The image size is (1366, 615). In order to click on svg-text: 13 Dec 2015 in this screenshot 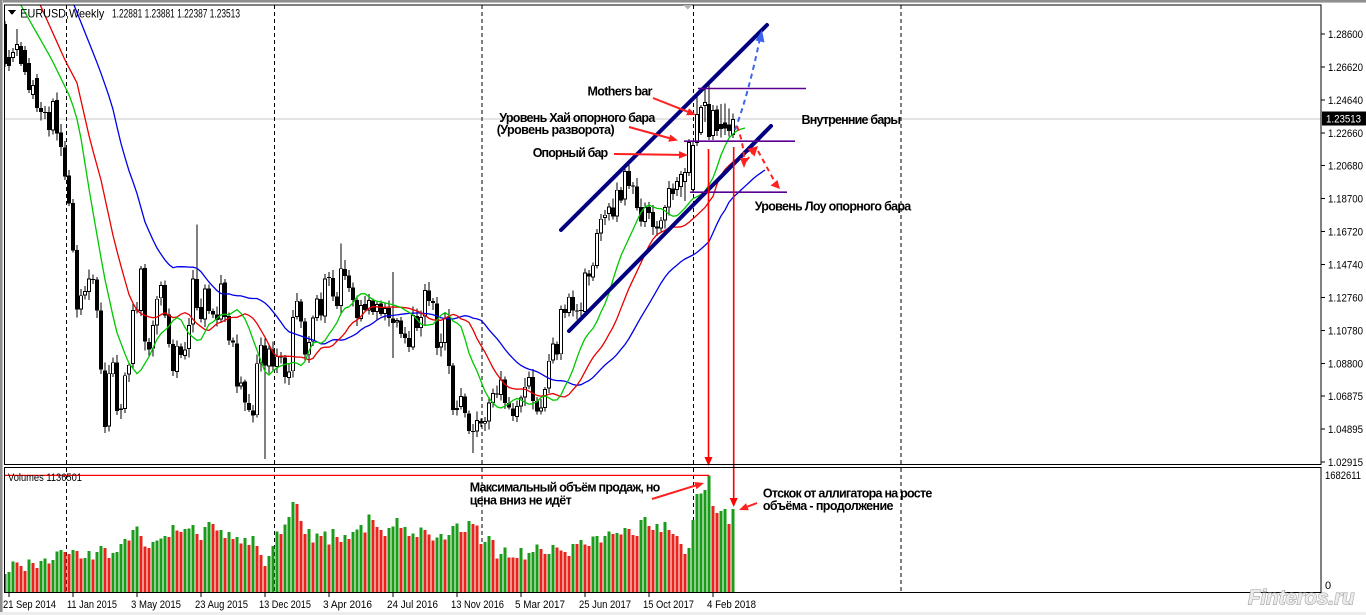, I will do `click(285, 605)`.